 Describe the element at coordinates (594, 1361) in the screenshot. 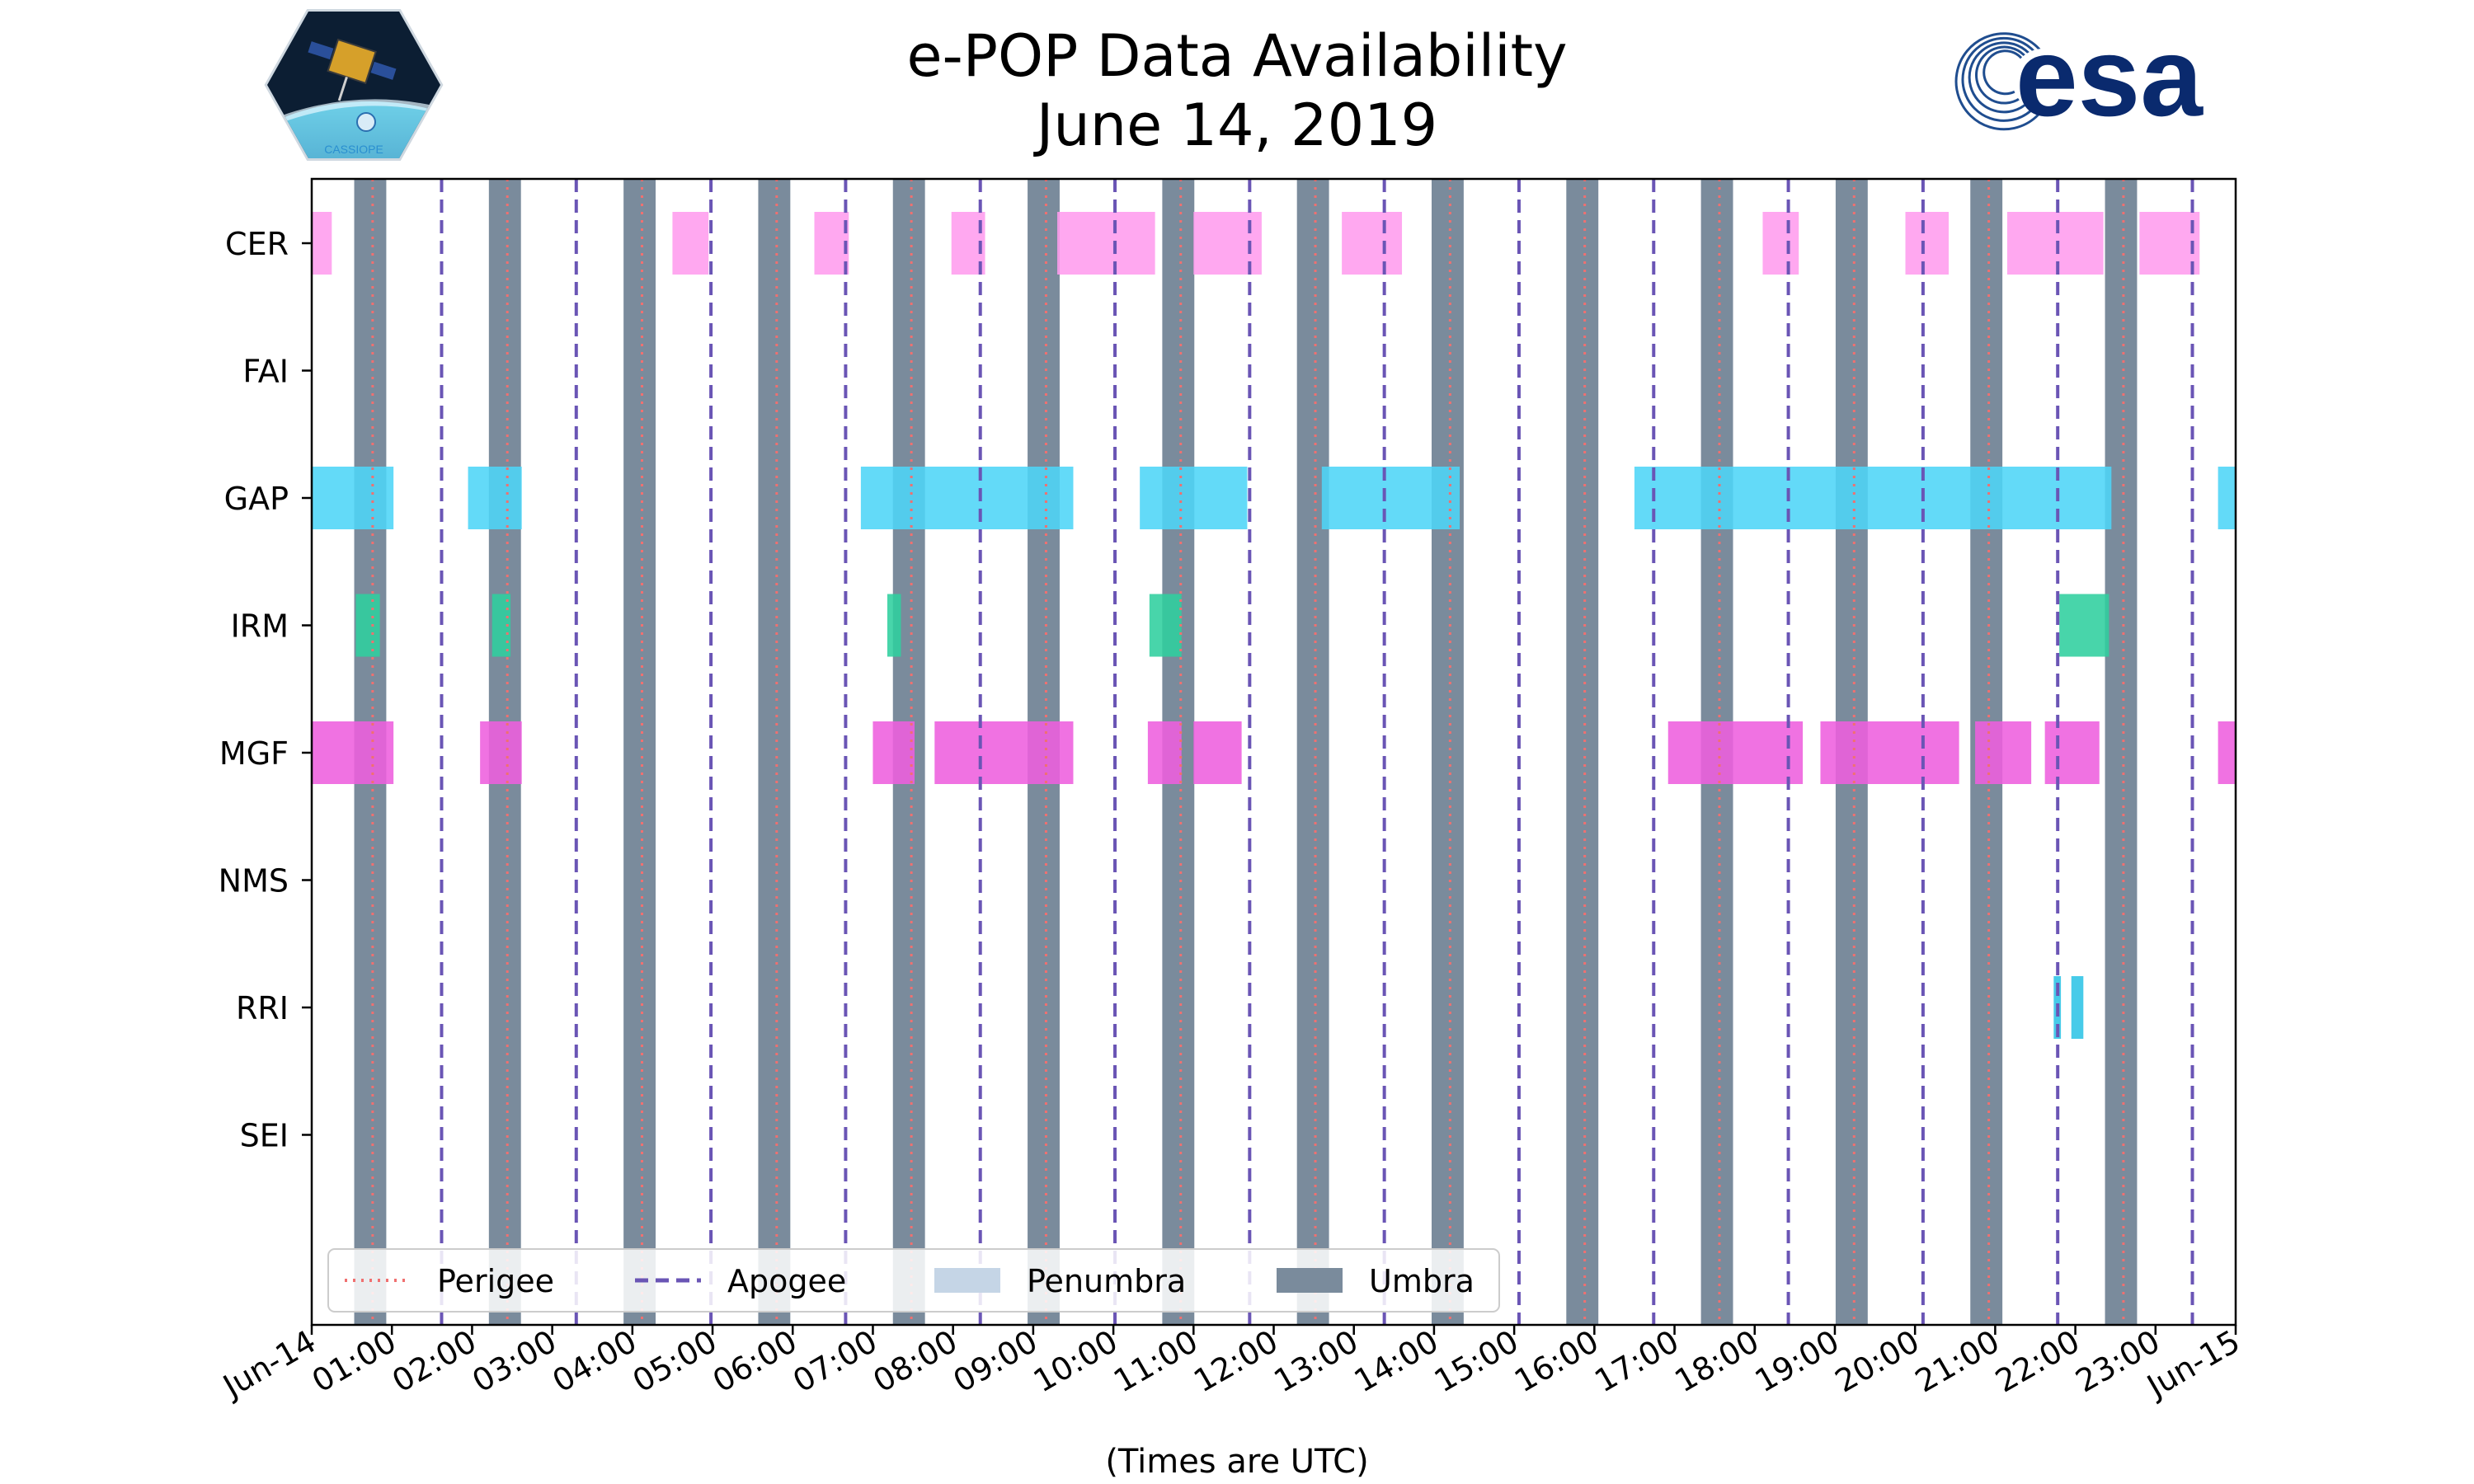

I see `x-tick-label: 04:00` at that location.